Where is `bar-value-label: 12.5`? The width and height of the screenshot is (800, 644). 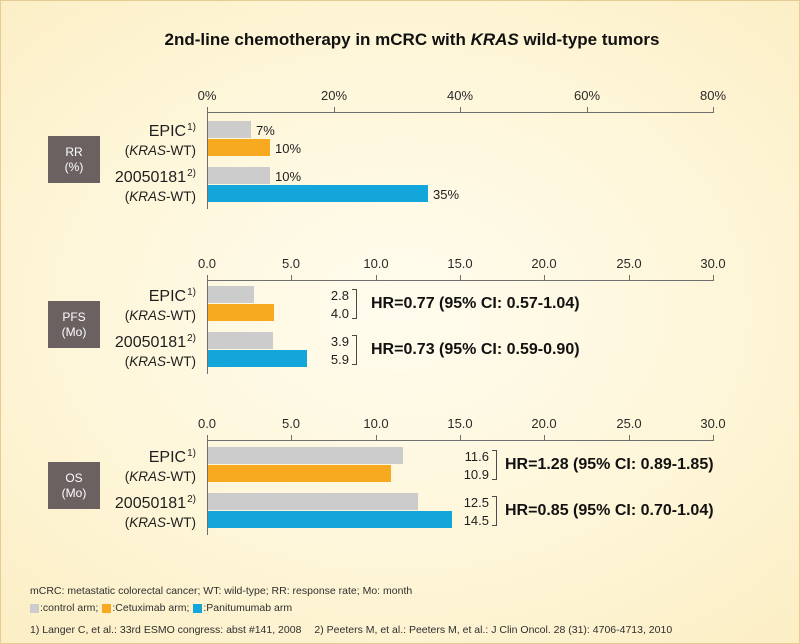
bar-value-label: 12.5 is located at coordinates (476, 502).